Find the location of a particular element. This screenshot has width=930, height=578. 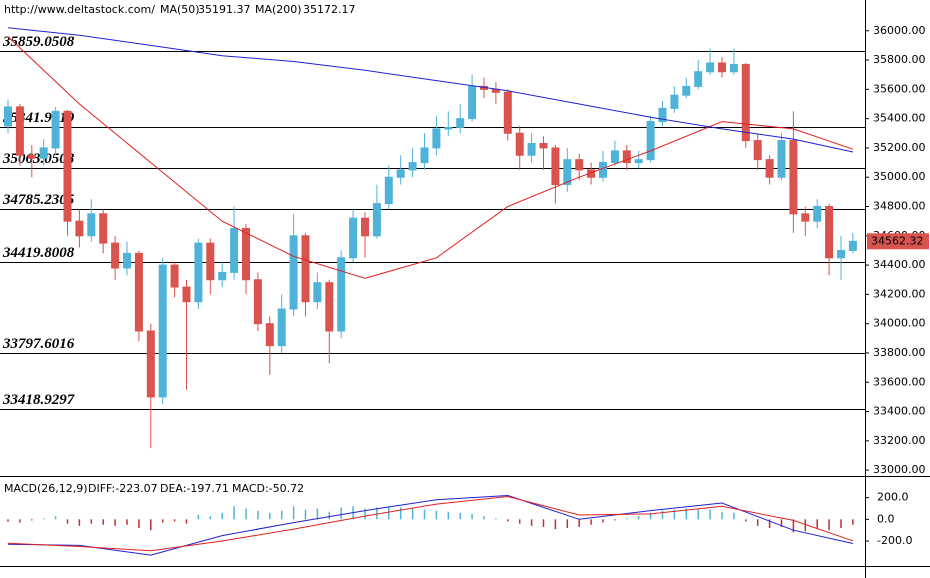

y-tick-label: 35400.00 is located at coordinates (899, 118).